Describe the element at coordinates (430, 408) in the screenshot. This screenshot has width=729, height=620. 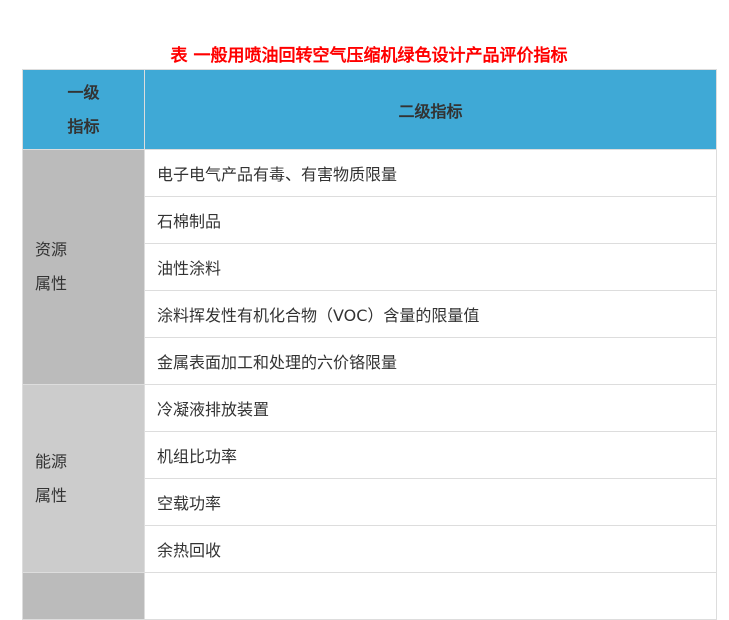
I see `indicator-cell: 冷凝液排放装置` at that location.